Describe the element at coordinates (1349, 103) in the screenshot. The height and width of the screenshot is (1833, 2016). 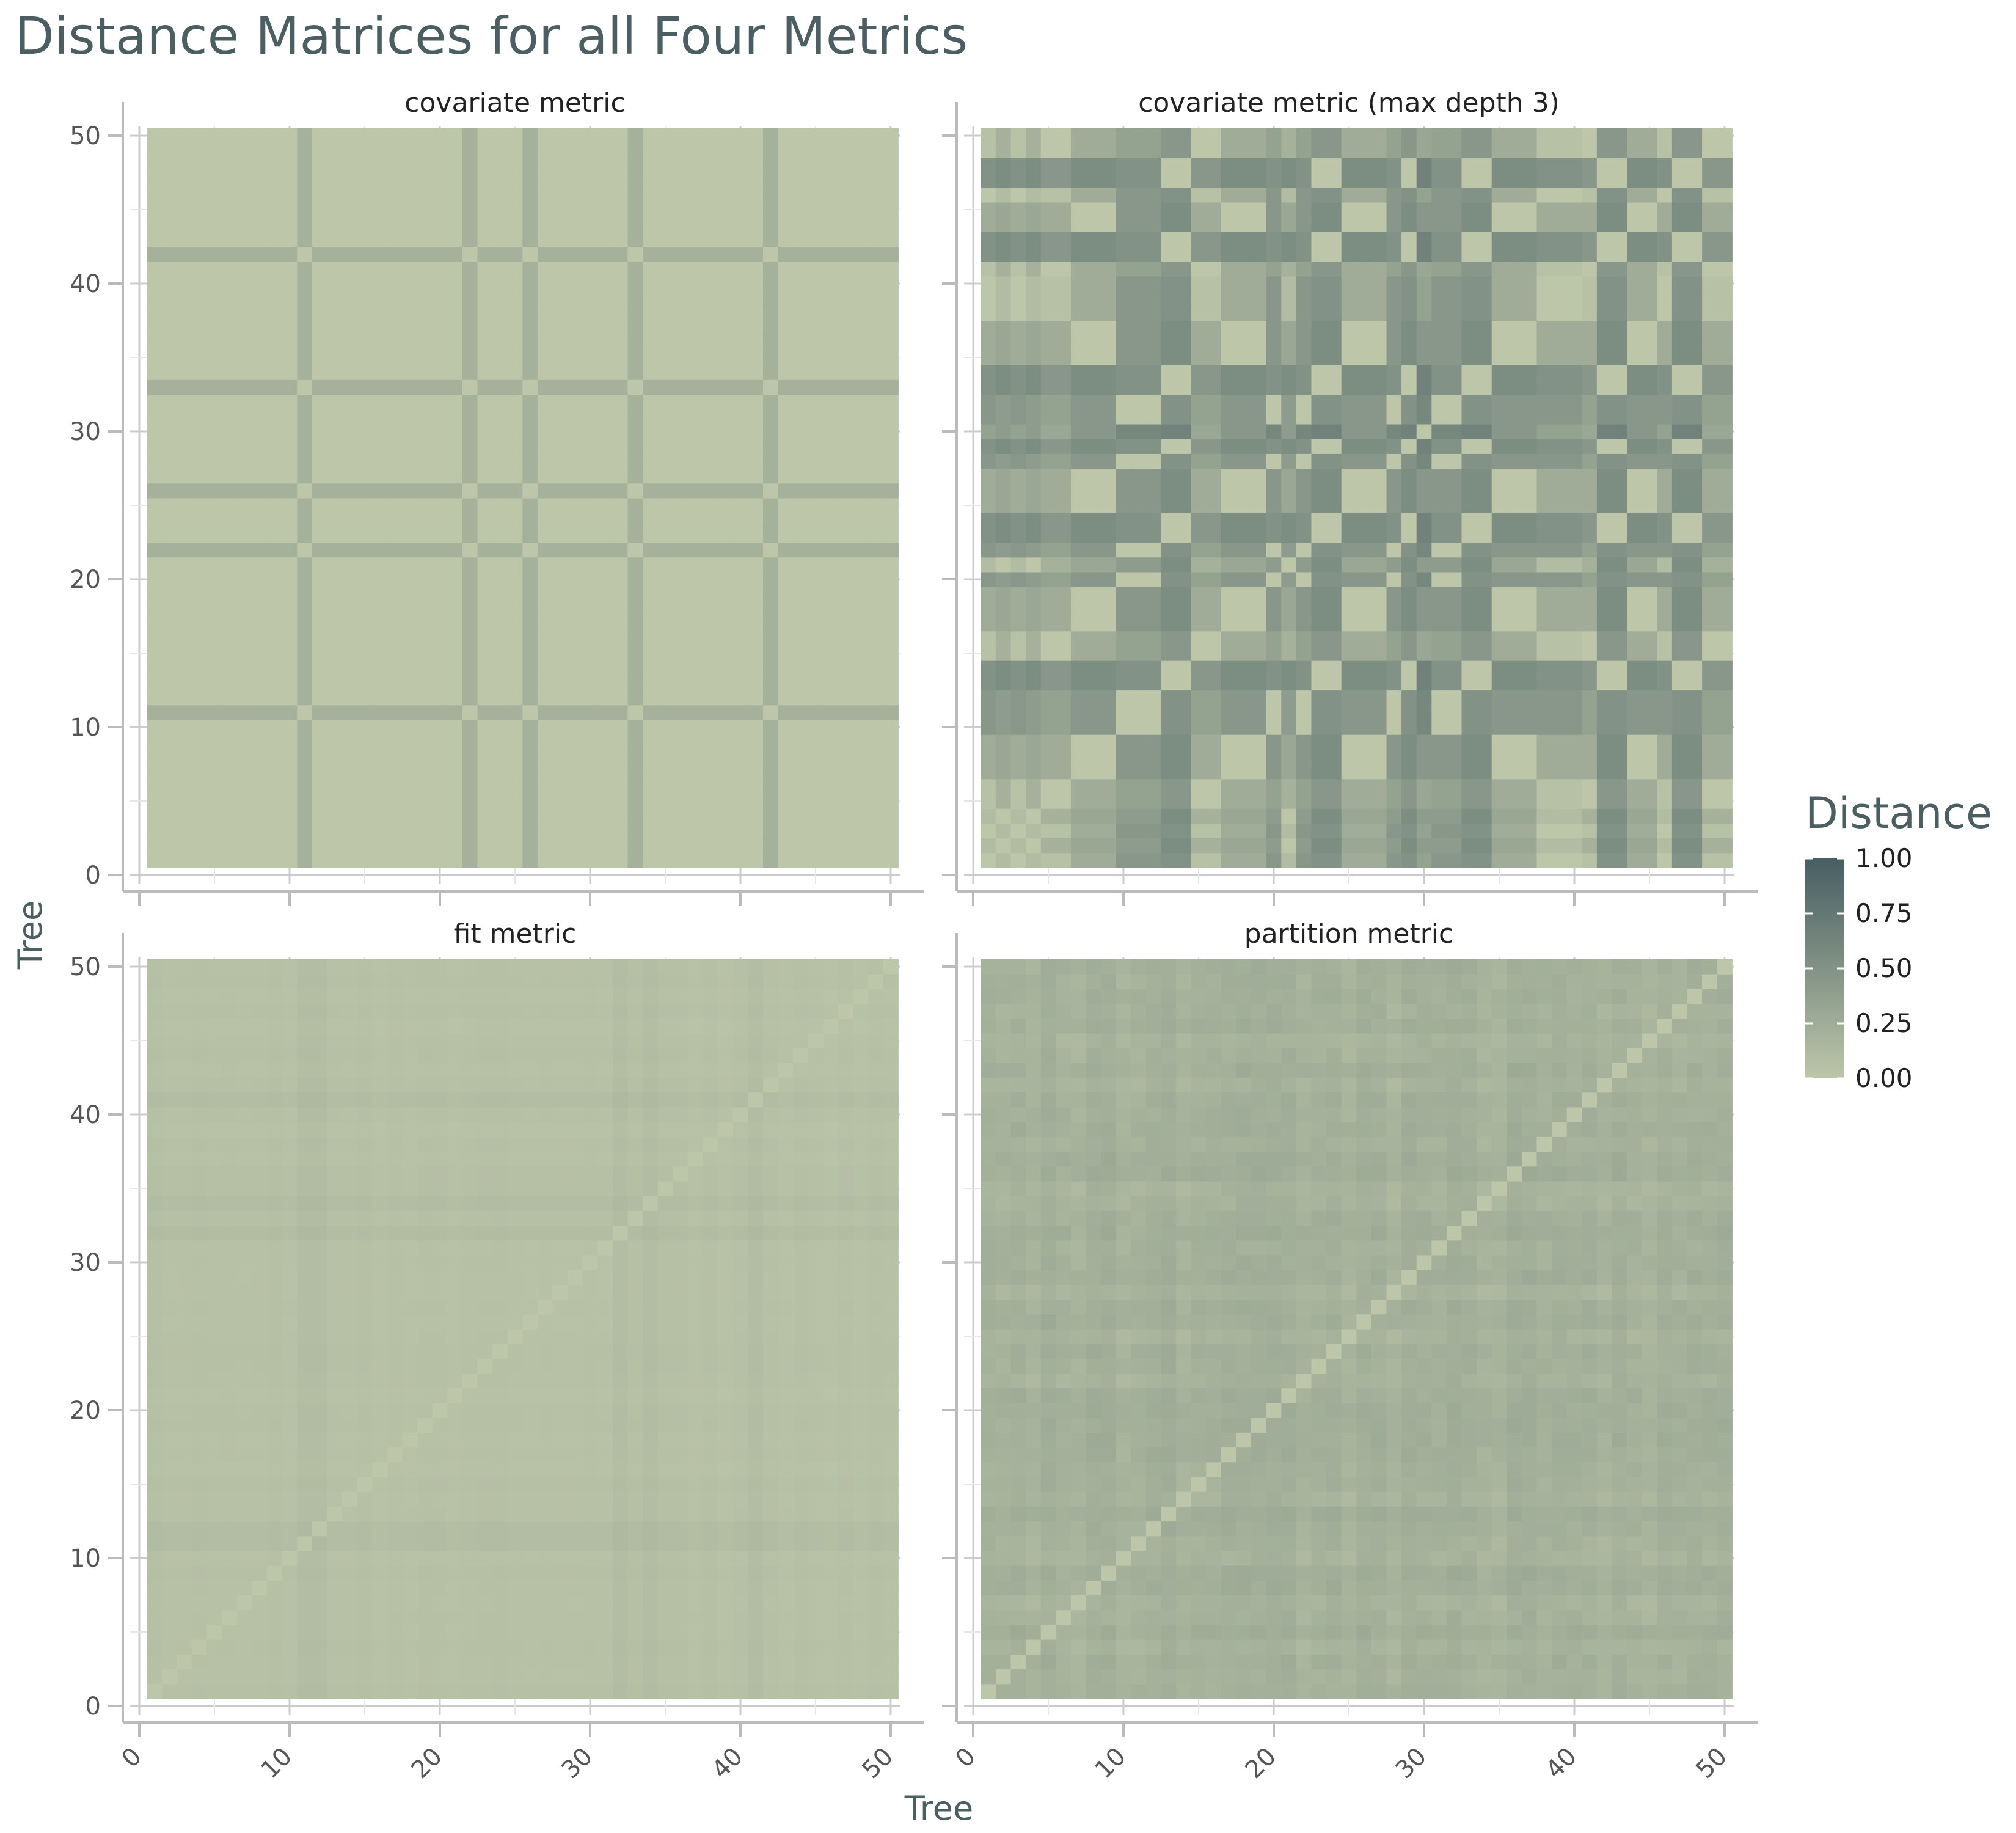
I see `panel-title: covariate metric (max depth 3)` at that location.